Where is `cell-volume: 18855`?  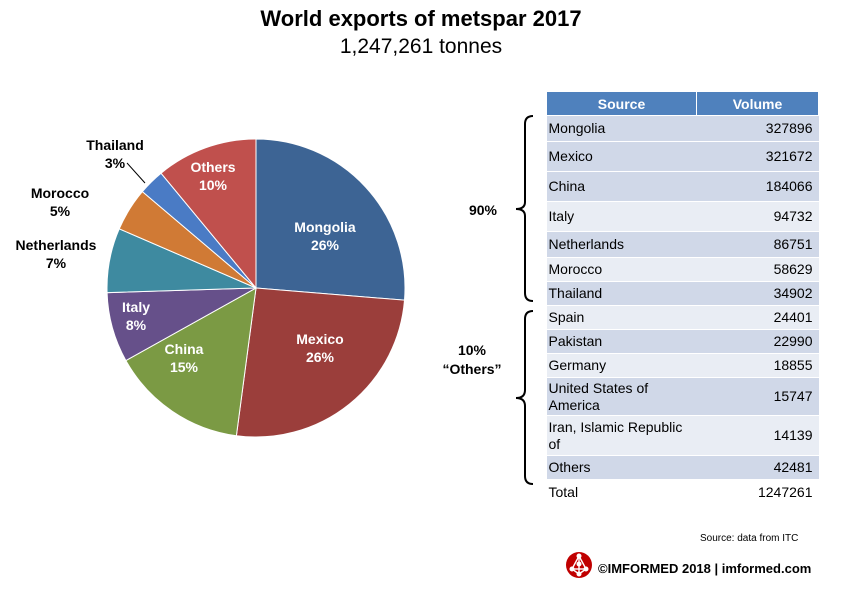
cell-volume: 18855 is located at coordinates (757, 365).